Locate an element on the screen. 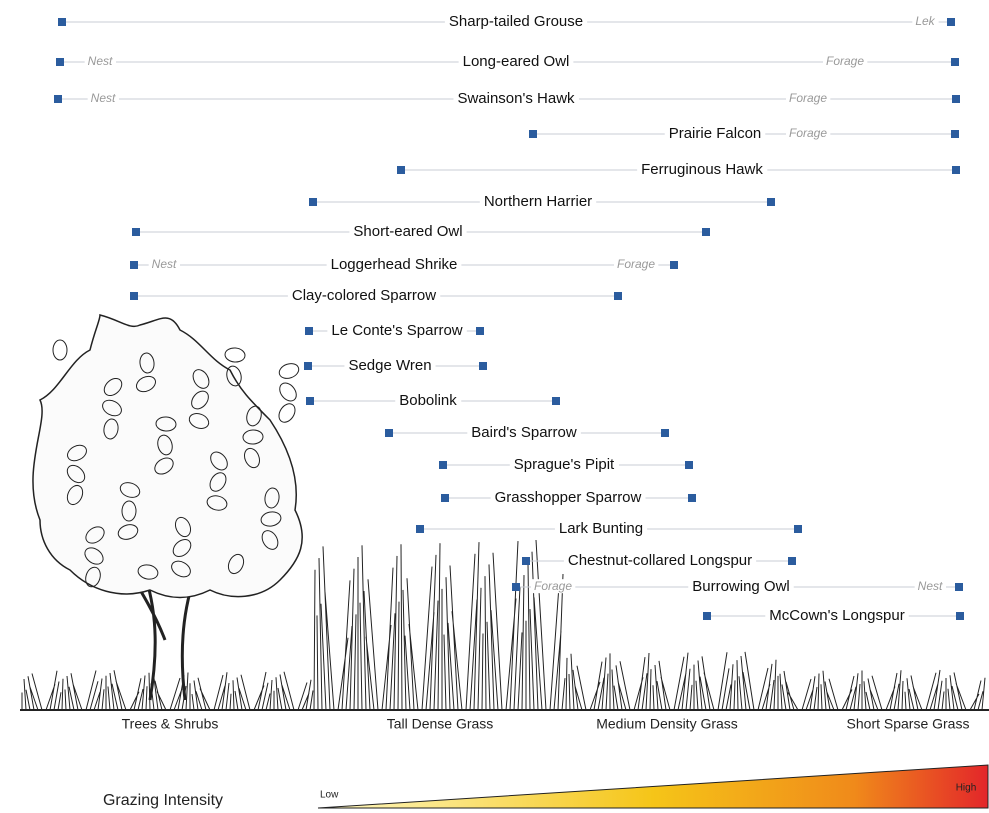  bird-name: Bobolink is located at coordinates (428, 400).